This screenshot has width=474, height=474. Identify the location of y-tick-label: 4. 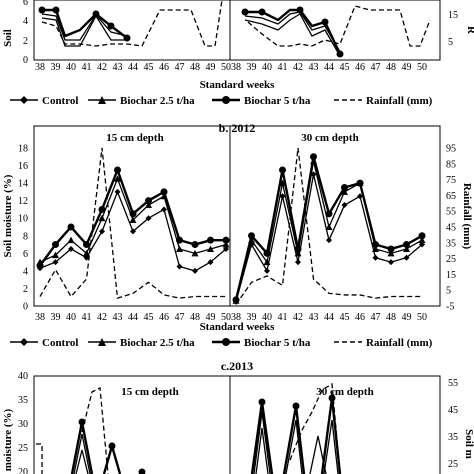
(25, 271).